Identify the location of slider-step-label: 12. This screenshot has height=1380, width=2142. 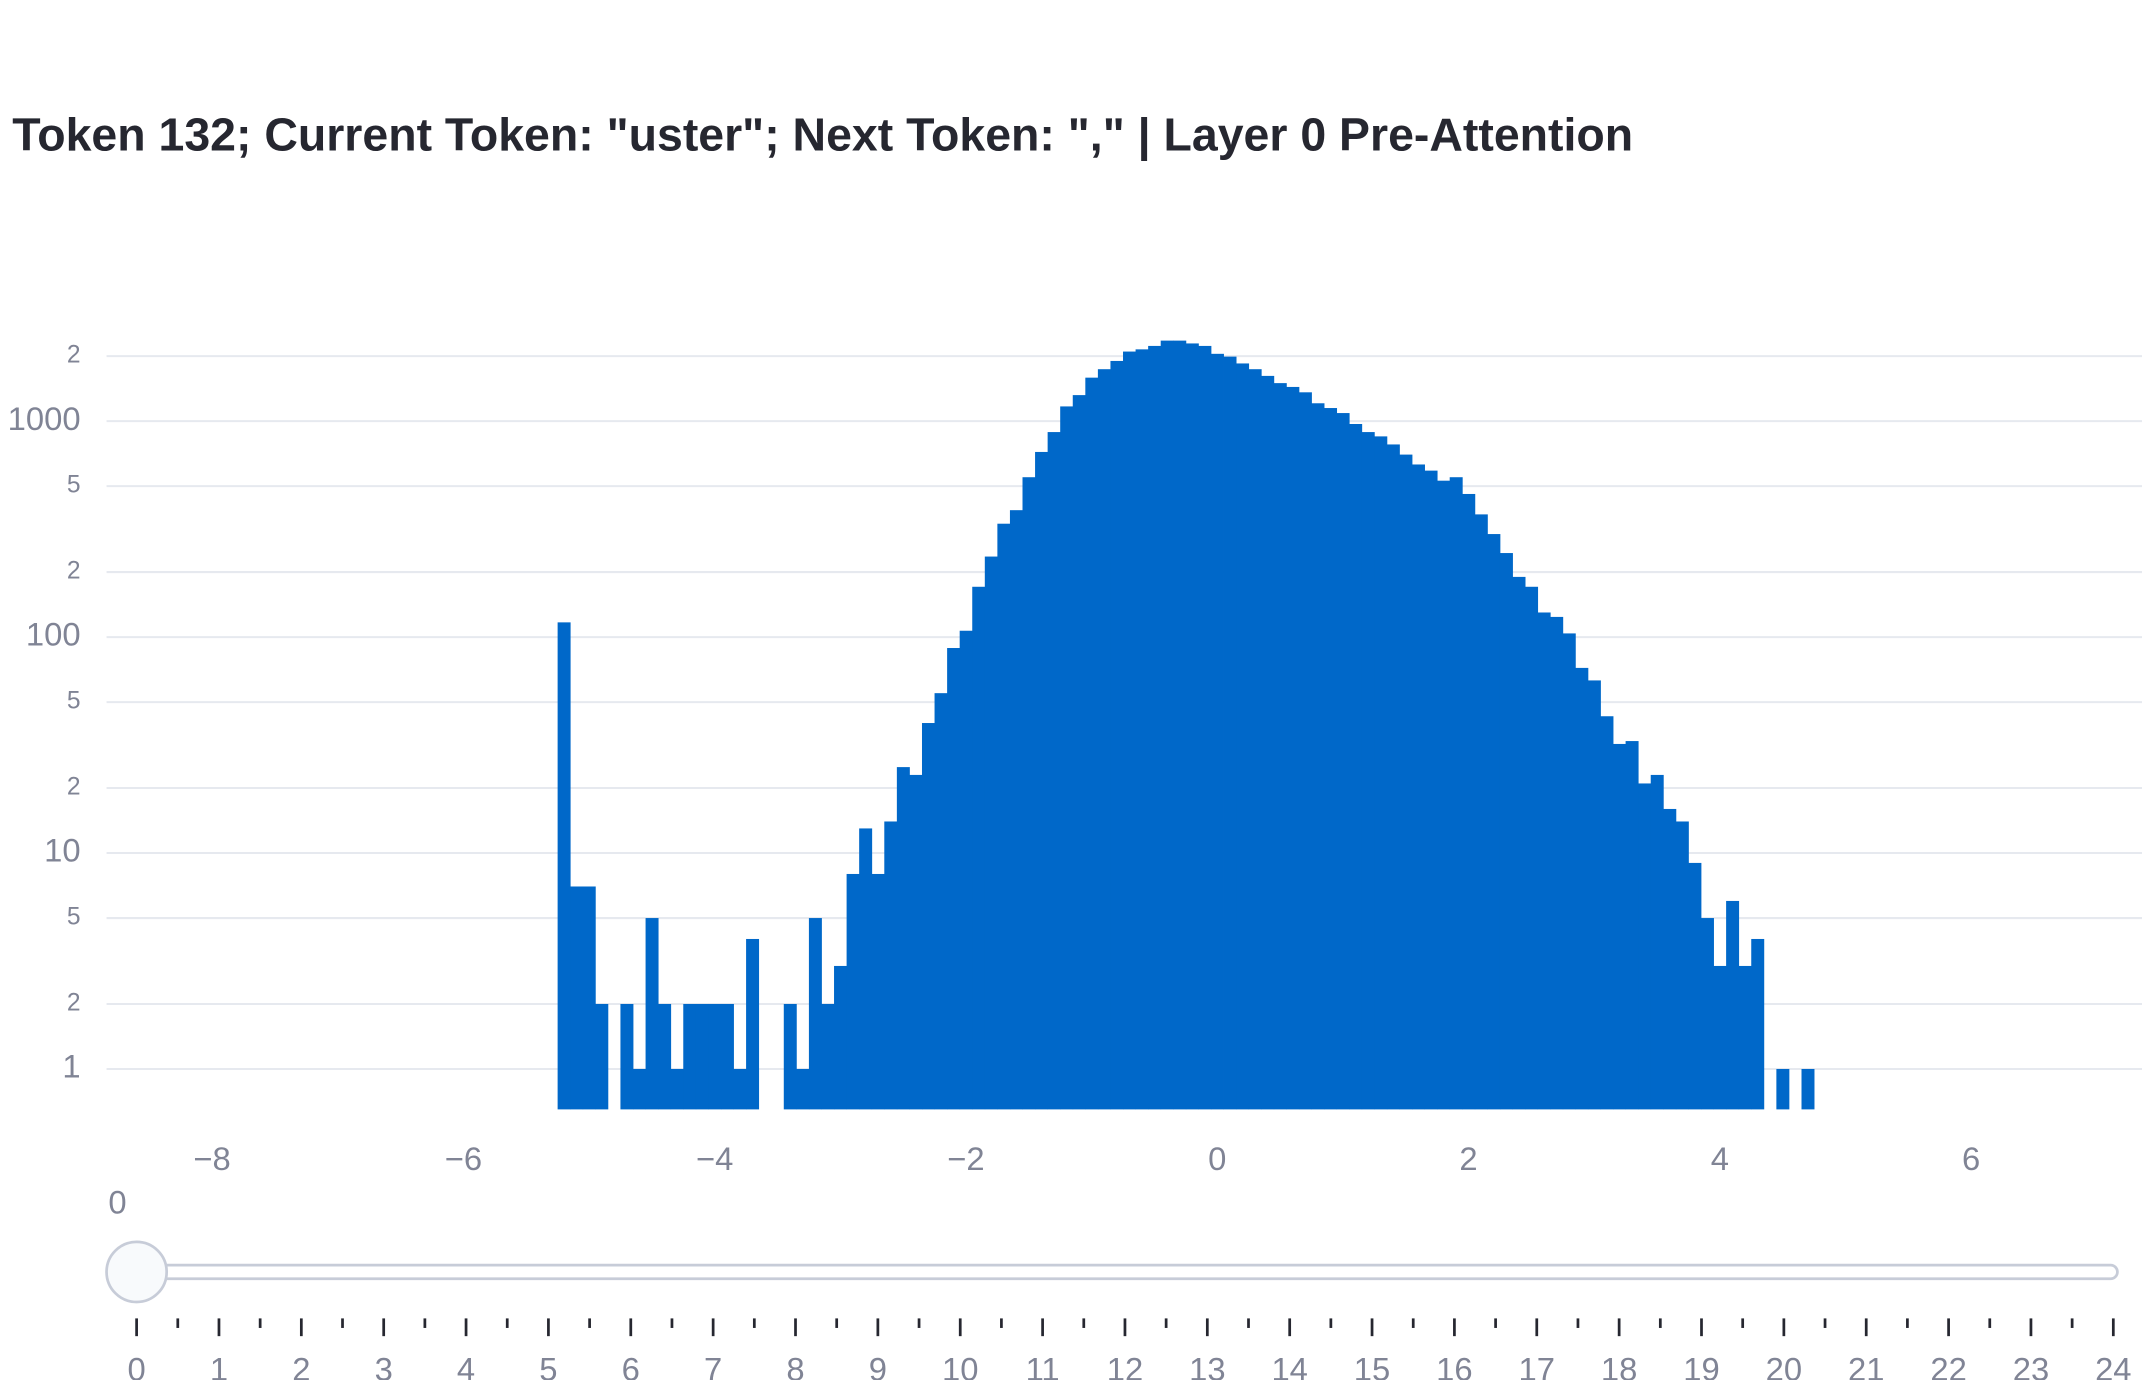
(1125, 1365).